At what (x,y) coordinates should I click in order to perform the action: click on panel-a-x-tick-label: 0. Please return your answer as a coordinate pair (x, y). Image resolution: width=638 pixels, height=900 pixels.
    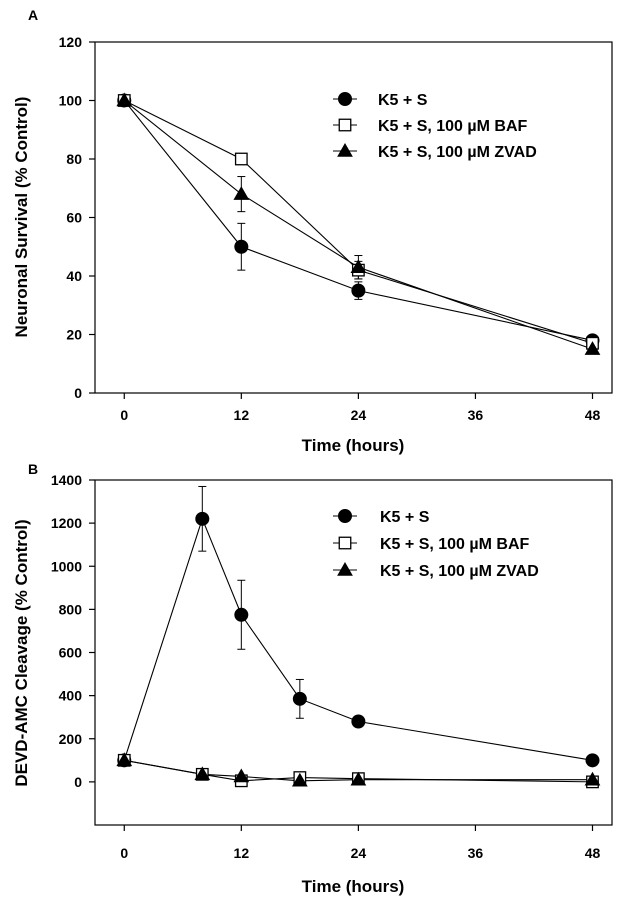
    Looking at the image, I should click on (124, 415).